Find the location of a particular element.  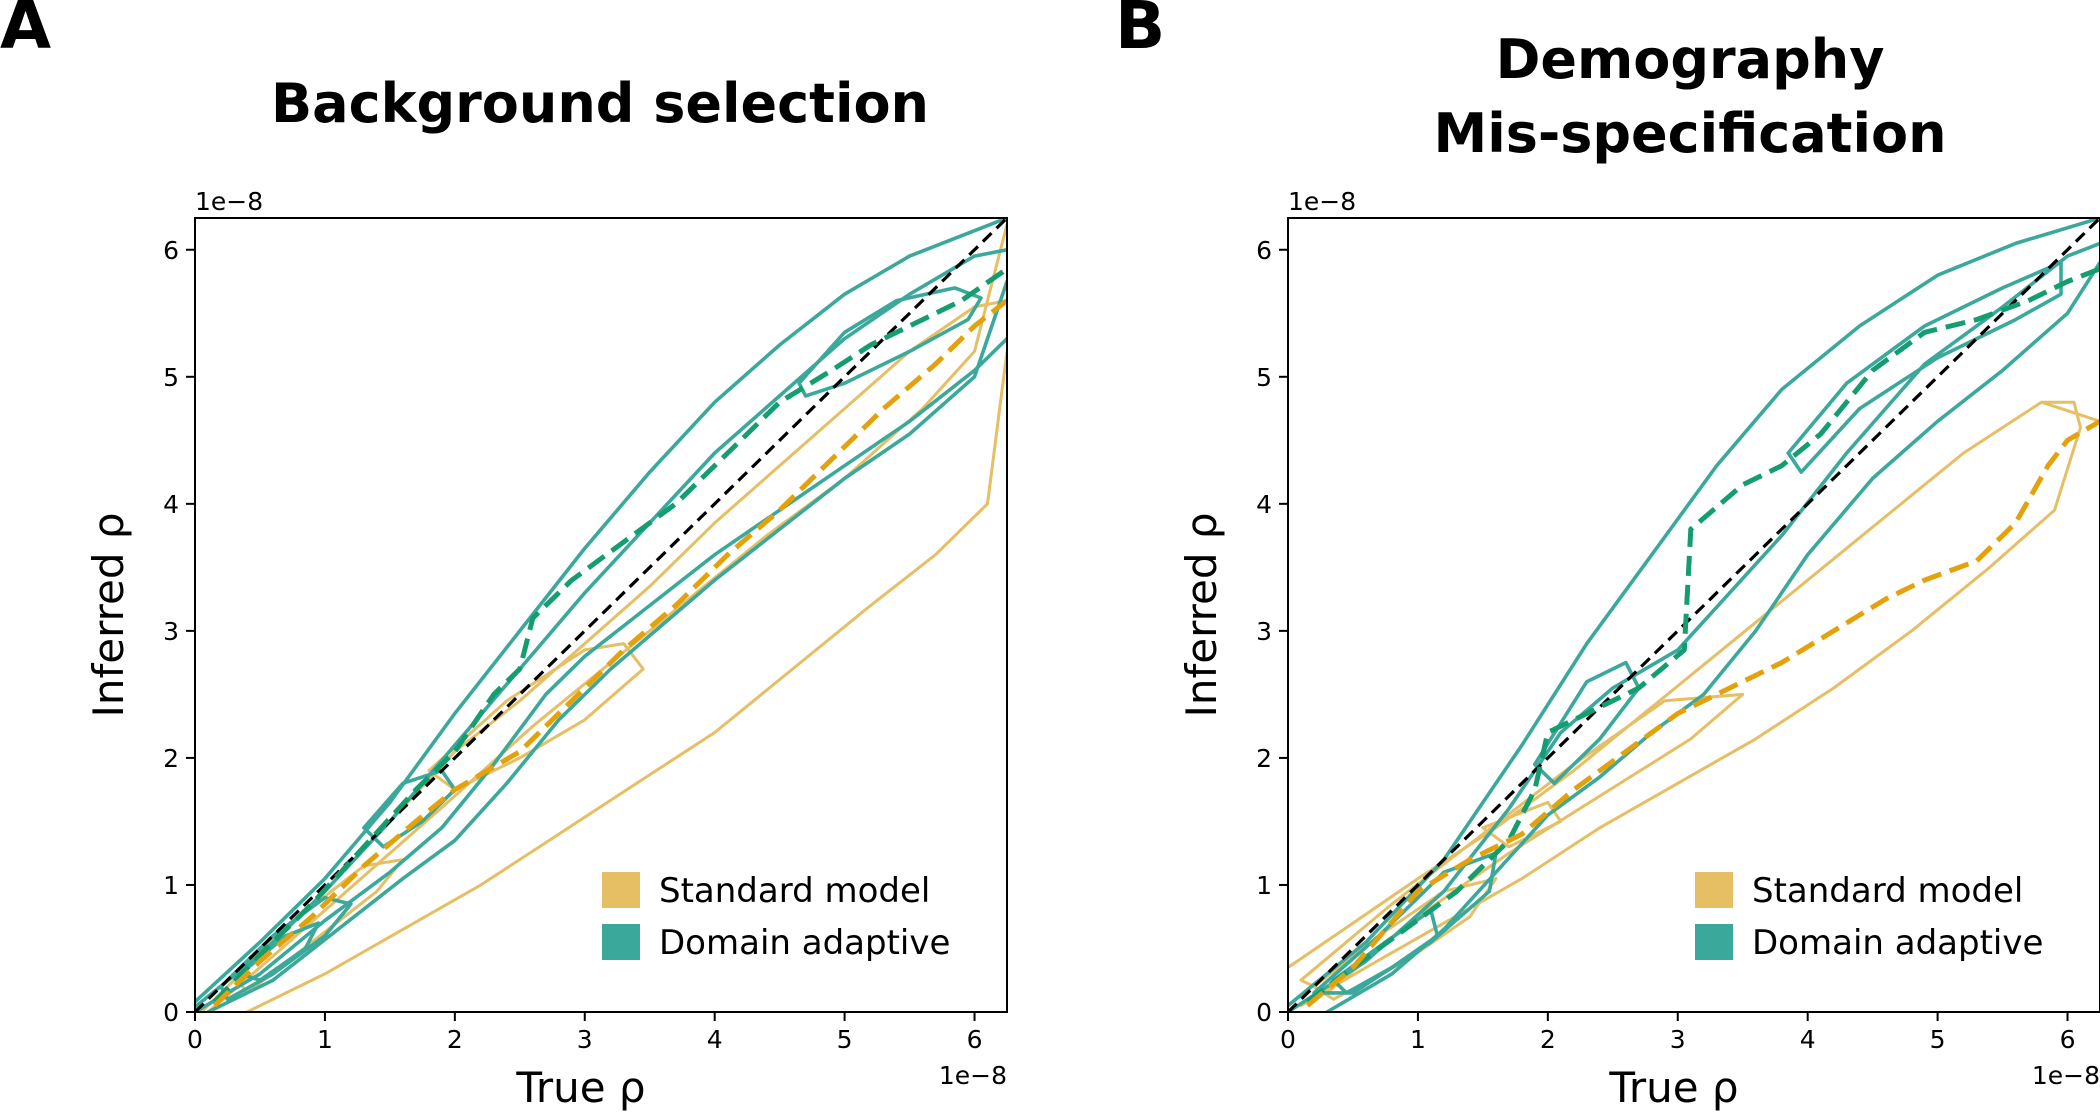

panel-title-line-1: Background selection is located at coordinates (600, 103).